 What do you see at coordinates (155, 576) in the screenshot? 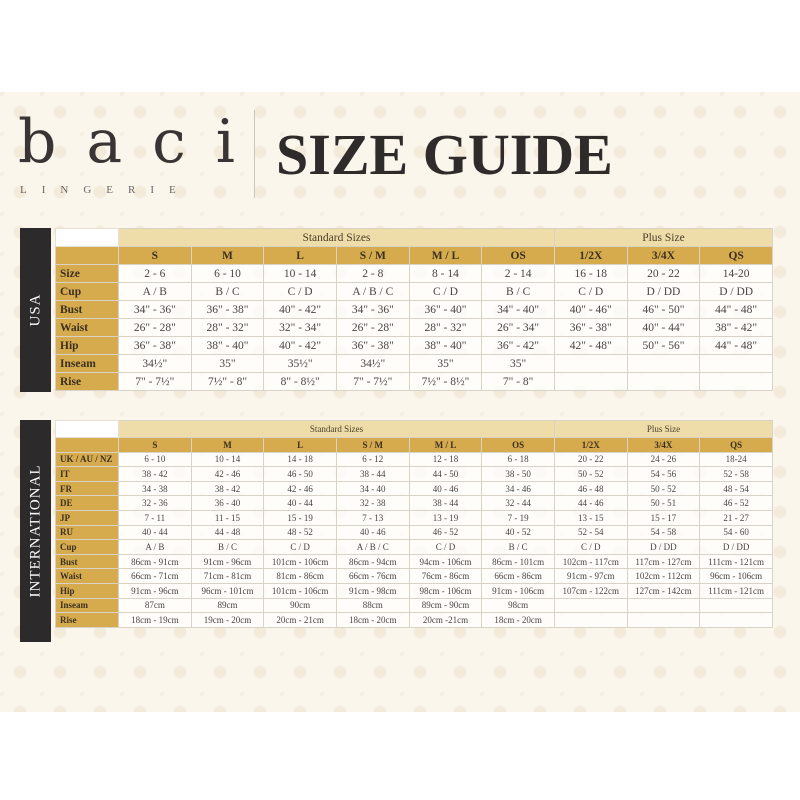
I see `table-cell: 66cm - 71cm` at bounding box center [155, 576].